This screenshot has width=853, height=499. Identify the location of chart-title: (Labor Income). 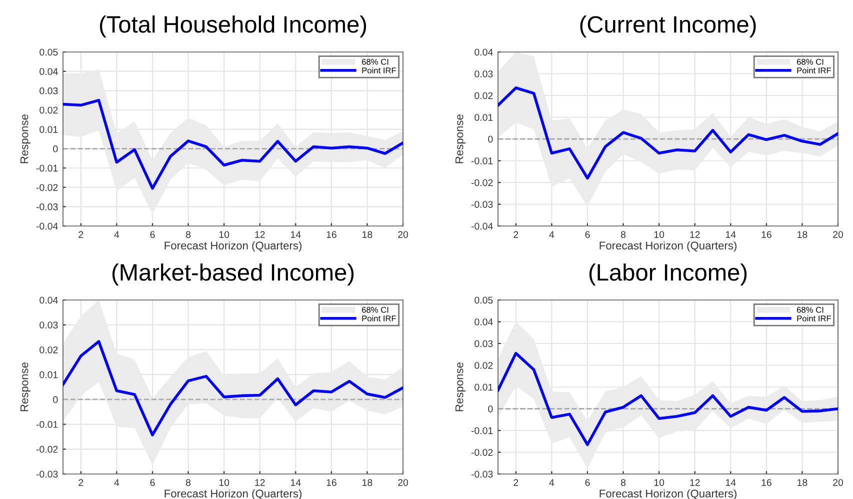
(668, 274).